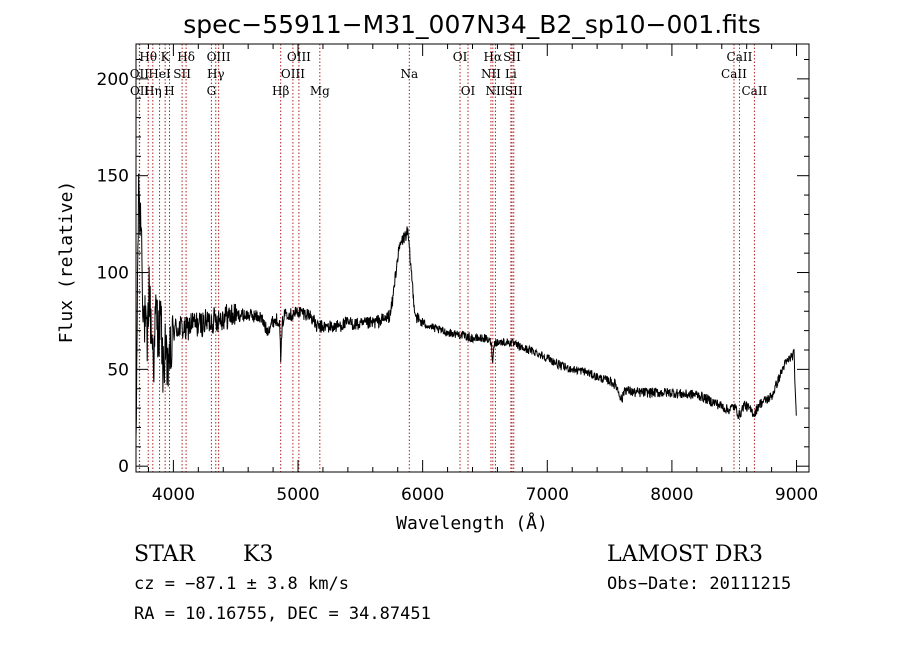 The image size is (900, 649). I want to click on x-tick-label: 7000, so click(547, 495).